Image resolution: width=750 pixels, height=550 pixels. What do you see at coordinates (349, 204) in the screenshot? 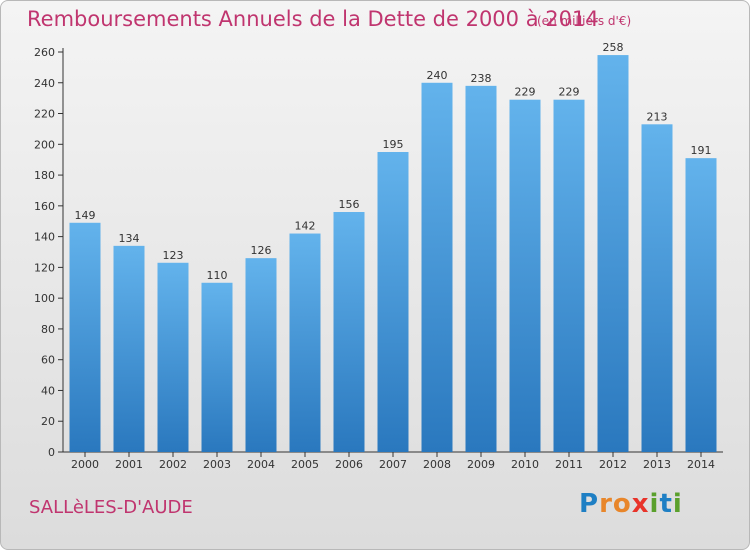
I see `data-label: 156` at bounding box center [349, 204].